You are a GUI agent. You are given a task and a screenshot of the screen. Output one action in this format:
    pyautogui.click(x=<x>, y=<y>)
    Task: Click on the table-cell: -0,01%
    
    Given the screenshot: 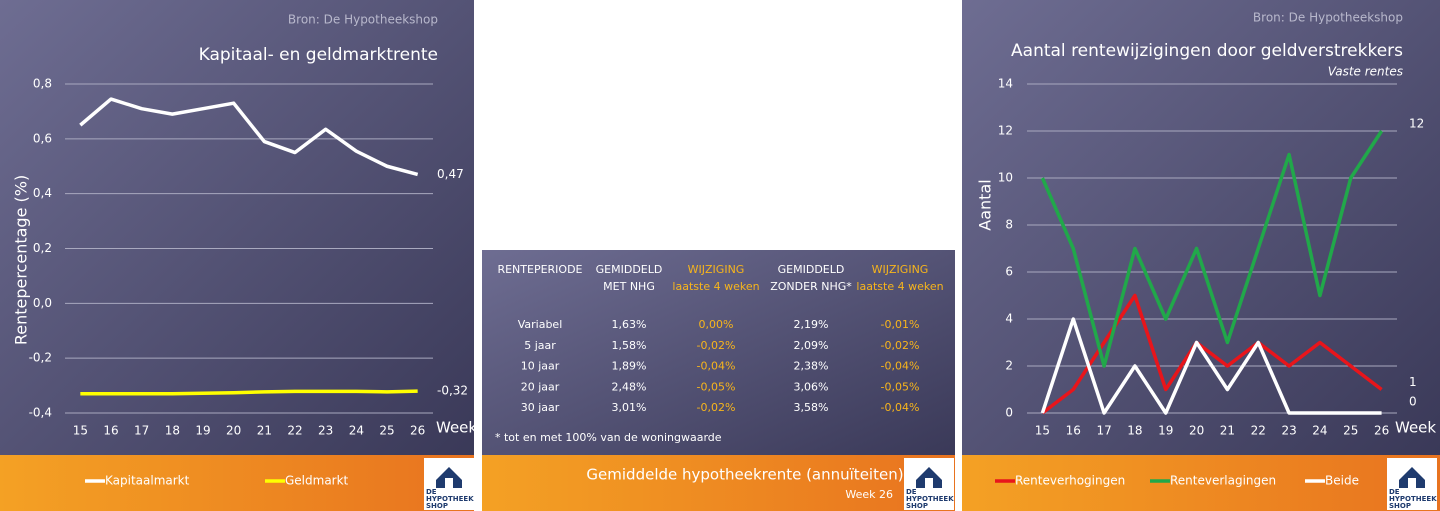 What is the action you would take?
    pyautogui.click(x=900, y=324)
    